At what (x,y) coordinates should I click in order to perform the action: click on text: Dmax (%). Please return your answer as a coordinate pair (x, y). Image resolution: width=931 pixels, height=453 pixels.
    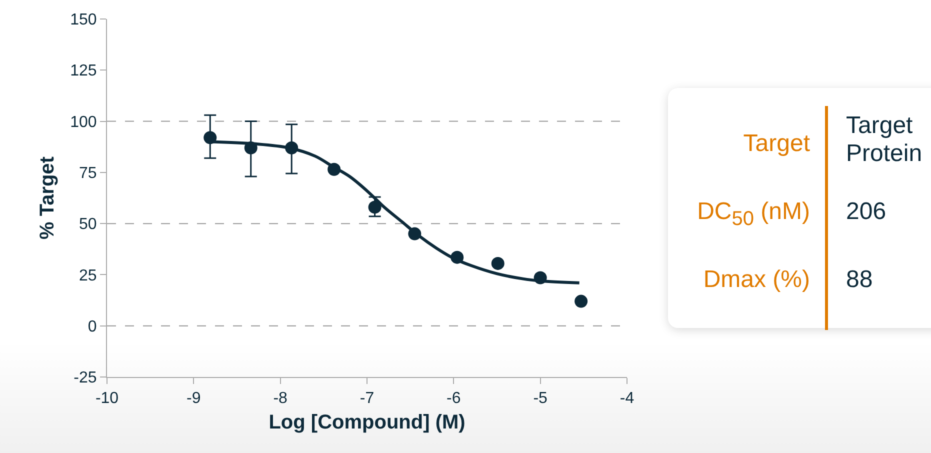
    Looking at the image, I should click on (756, 280).